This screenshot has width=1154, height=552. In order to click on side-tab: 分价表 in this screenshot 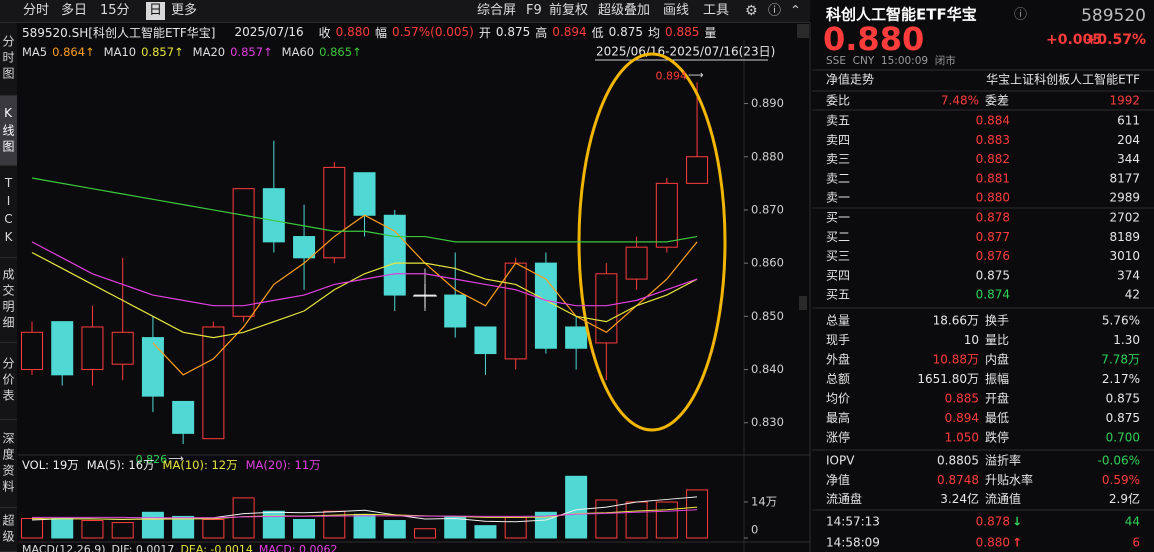, I will do `click(8, 381)`.